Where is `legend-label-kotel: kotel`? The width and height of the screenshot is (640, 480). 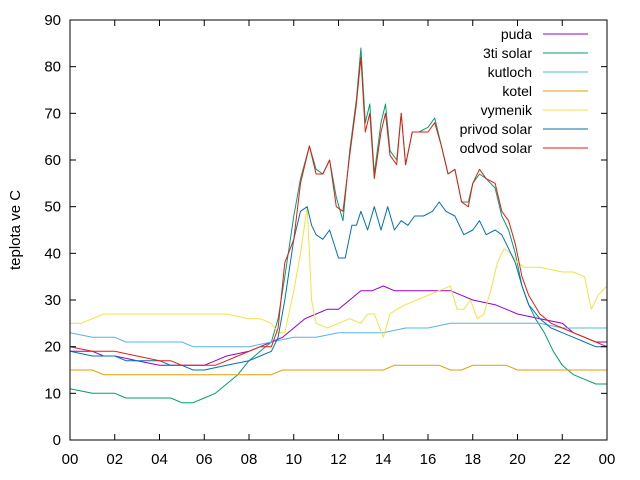
legend-label-kotel: kotel is located at coordinates (517, 91).